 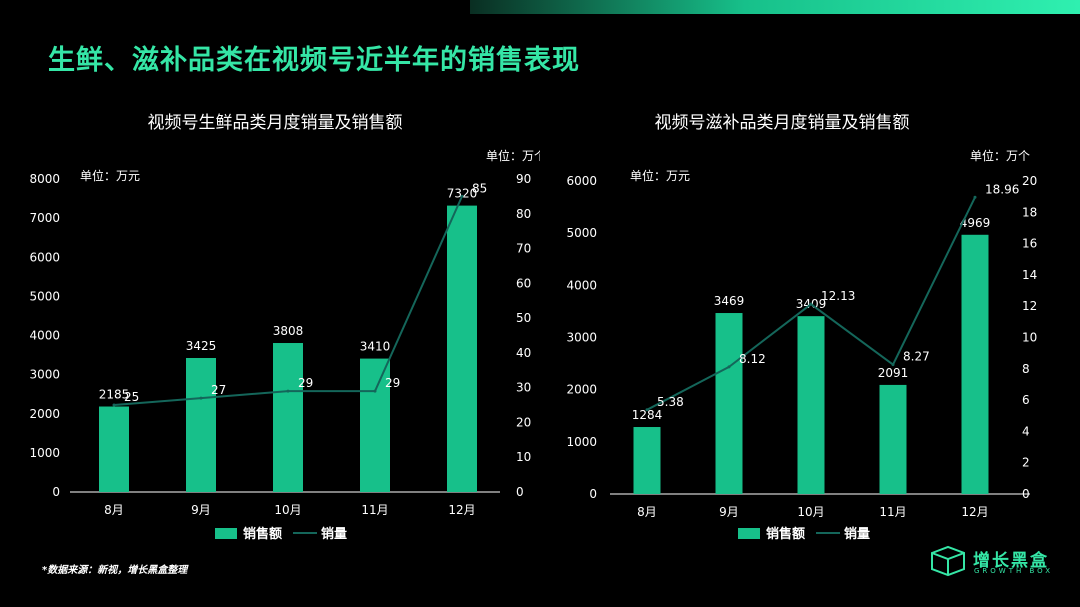 I want to click on left-axis-tick: 7000, so click(x=44, y=218).